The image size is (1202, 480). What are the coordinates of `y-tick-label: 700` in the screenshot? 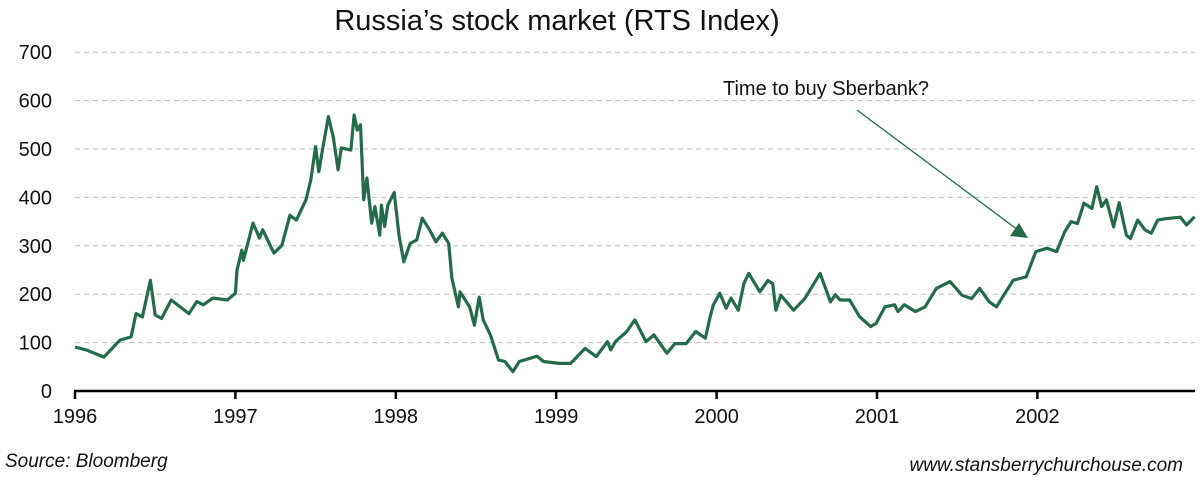 It's located at (35, 53).